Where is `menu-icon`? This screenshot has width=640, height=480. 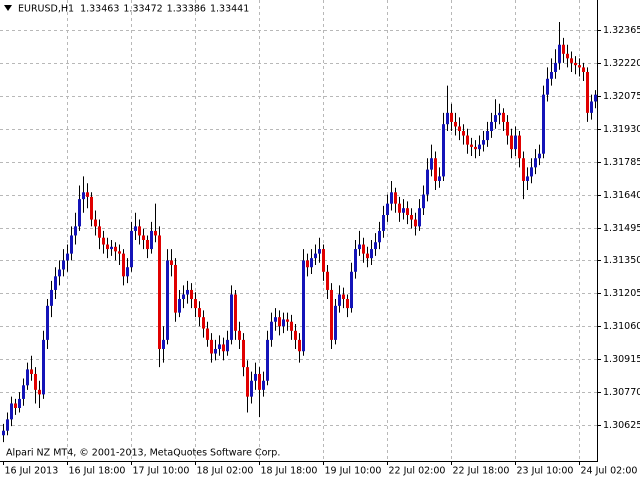
menu-icon is located at coordinates (8, 8).